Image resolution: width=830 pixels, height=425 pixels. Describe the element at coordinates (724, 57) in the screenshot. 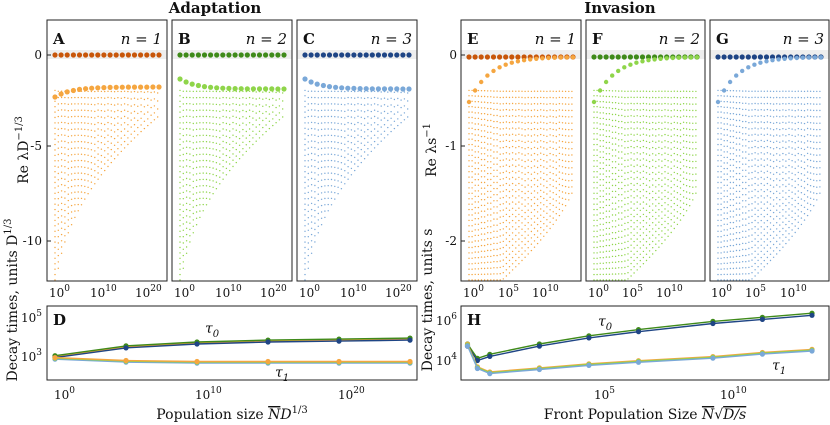

I see `dot-dark` at that location.